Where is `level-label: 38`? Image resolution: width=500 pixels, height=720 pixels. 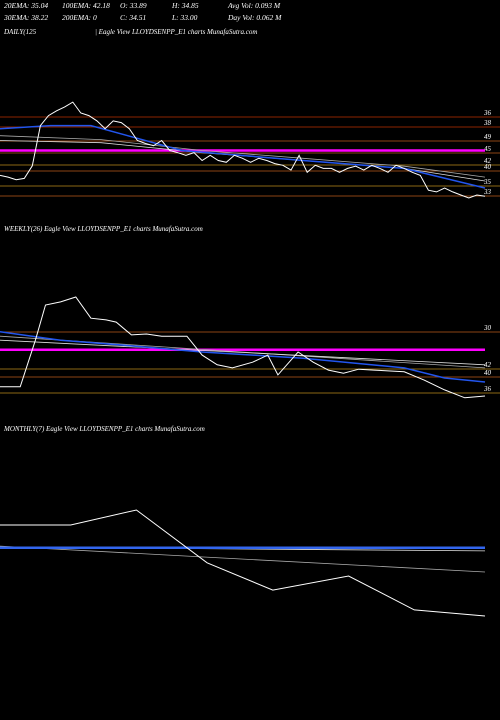
level-label: 38 is located at coordinates (487, 123).